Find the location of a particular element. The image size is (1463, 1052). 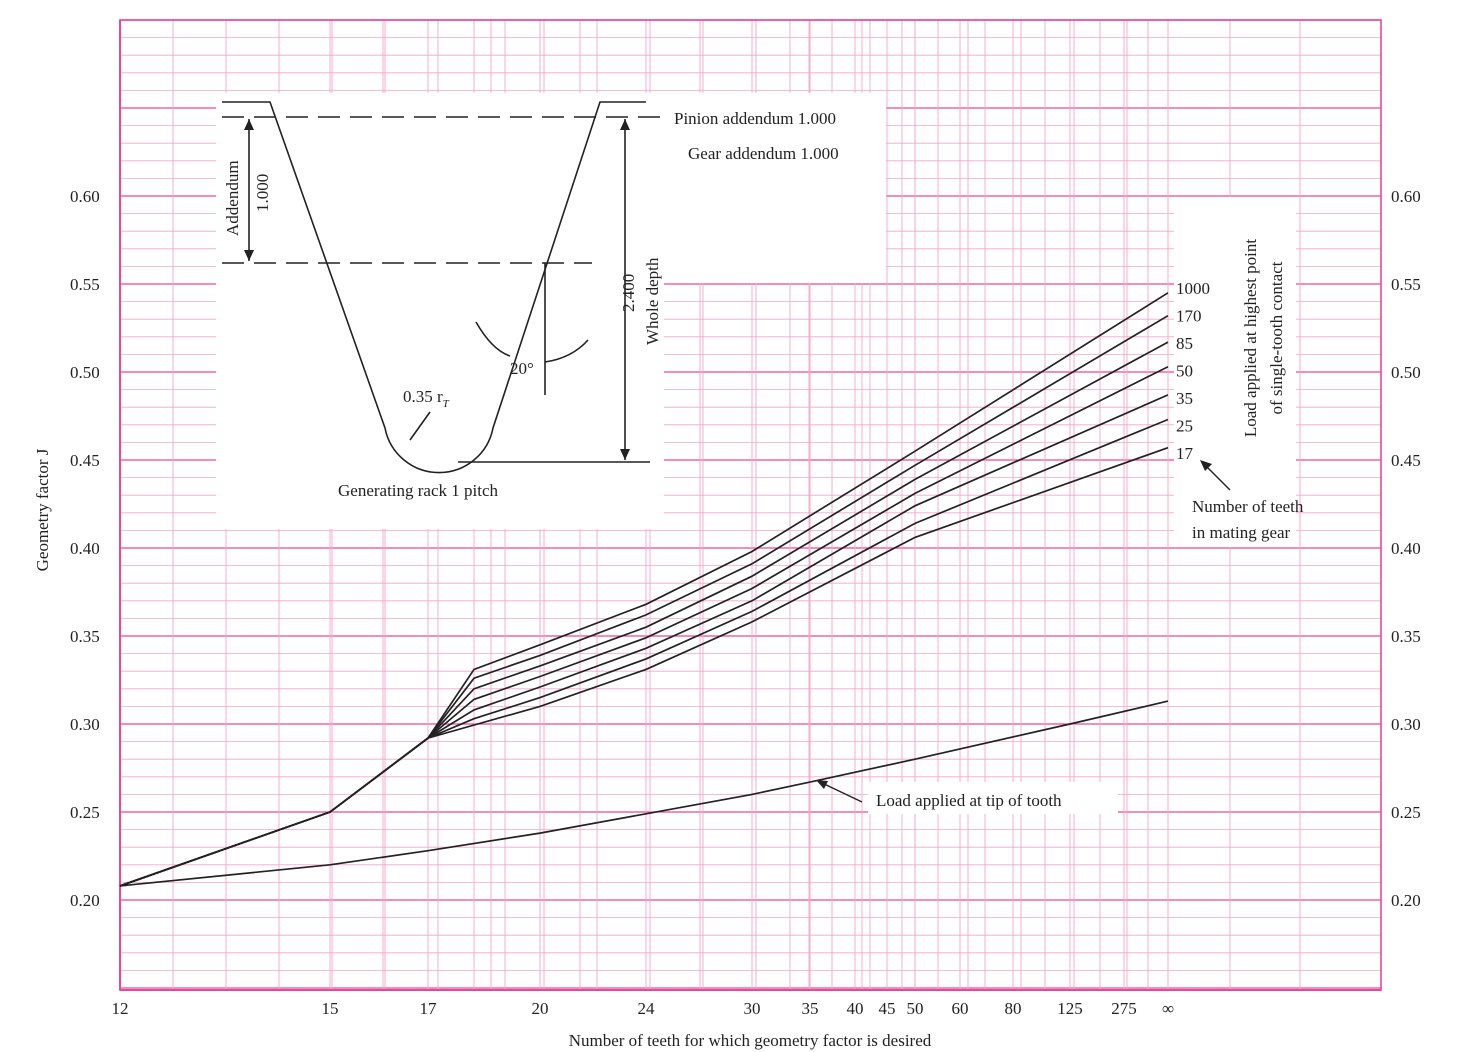

addendum-value: 1.000 is located at coordinates (262, 193).